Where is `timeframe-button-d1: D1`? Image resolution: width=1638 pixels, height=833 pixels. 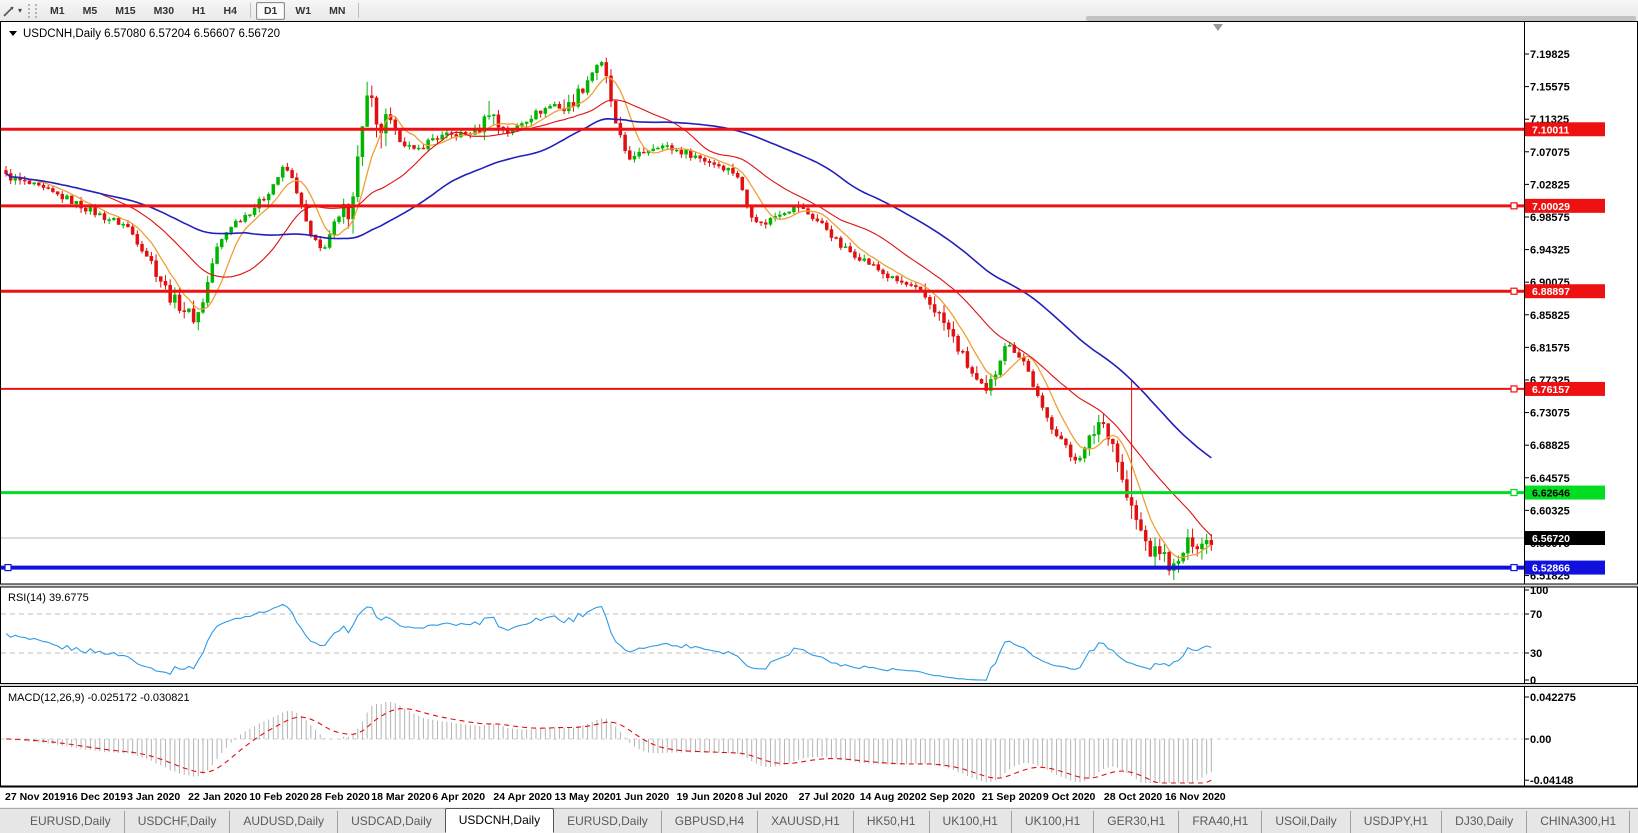
timeframe-button-d1: D1 is located at coordinates (270, 10).